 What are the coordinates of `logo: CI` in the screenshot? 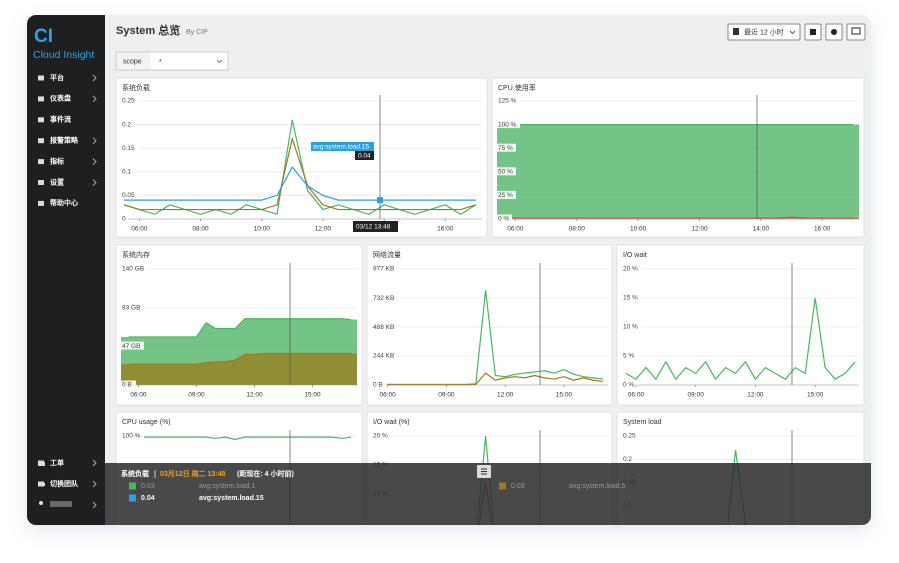 It's located at (43, 36).